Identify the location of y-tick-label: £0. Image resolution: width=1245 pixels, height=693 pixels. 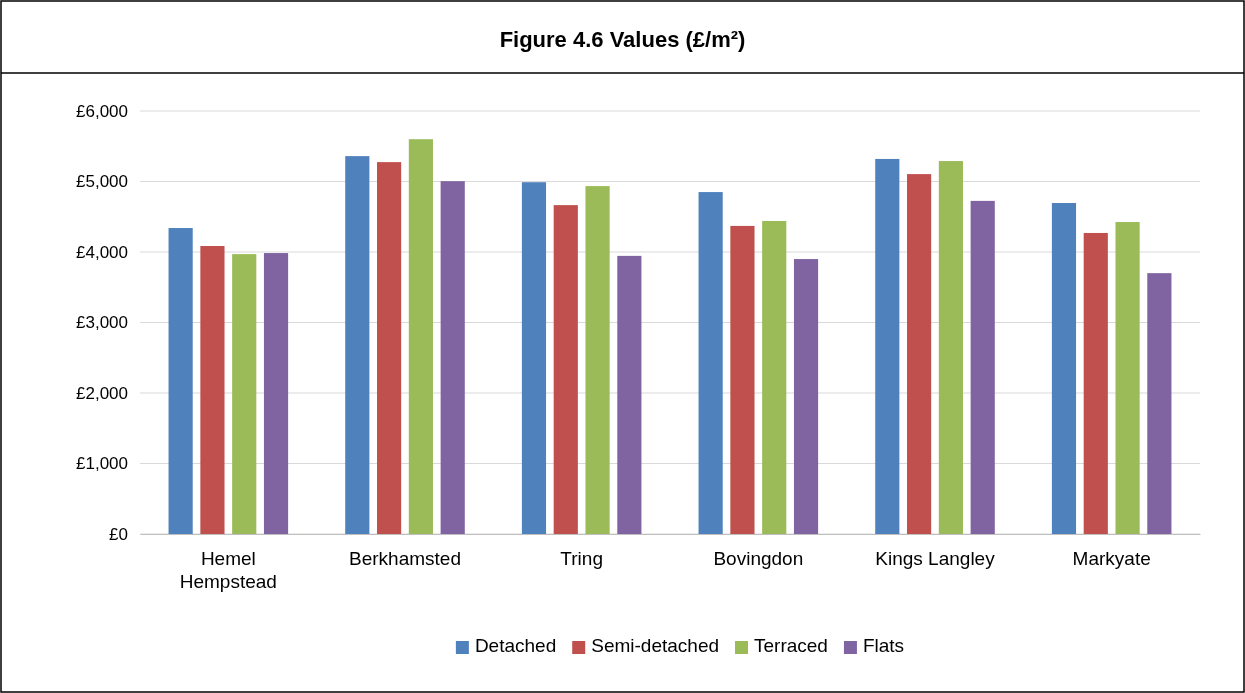
(118, 534).